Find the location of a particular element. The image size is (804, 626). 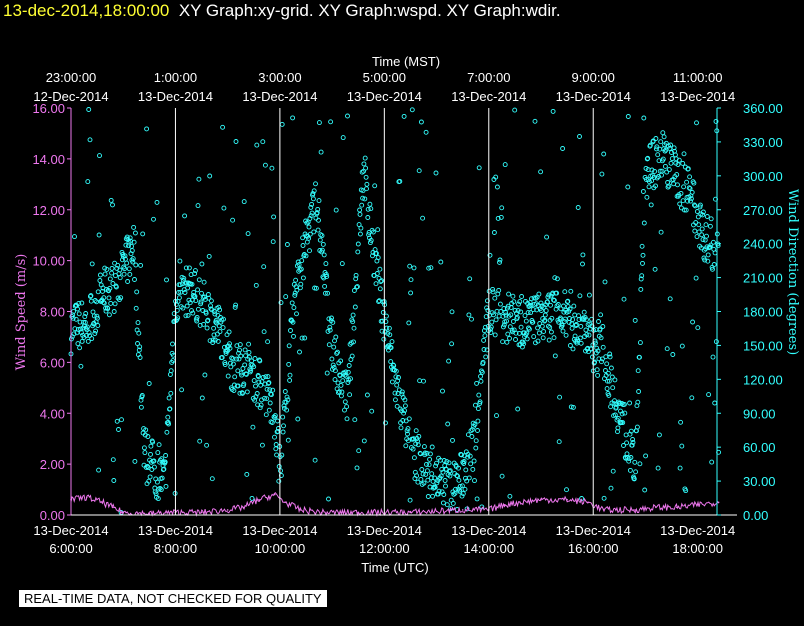

wind-speed-series is located at coordinates (395, 504).